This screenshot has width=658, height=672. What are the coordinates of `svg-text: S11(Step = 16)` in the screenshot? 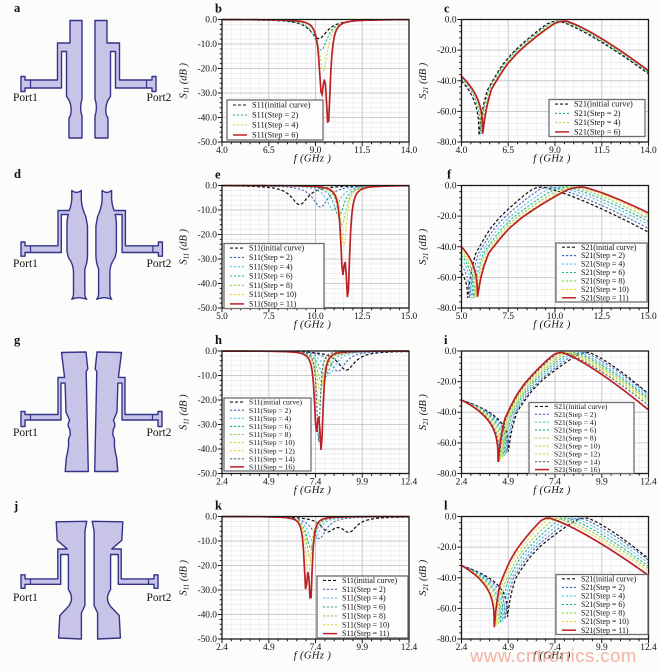 It's located at (272, 467).